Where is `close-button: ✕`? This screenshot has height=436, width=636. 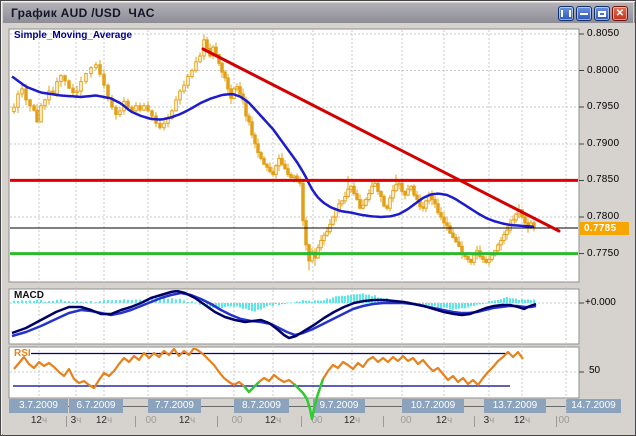 close-button: ✕ is located at coordinates (620, 13).